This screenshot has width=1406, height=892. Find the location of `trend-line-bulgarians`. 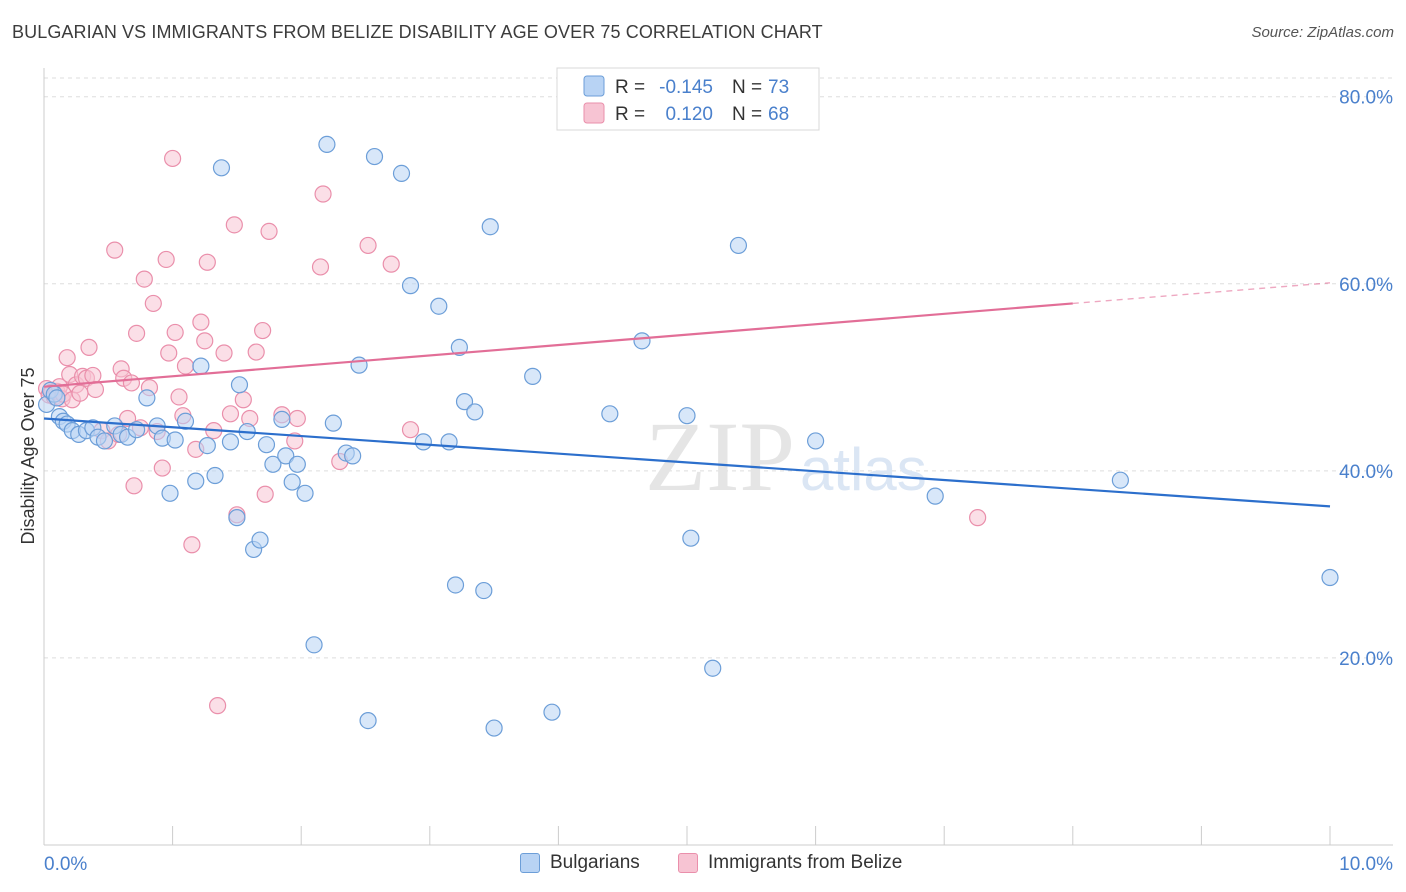

trend-line-bulgarians is located at coordinates (687, 462).